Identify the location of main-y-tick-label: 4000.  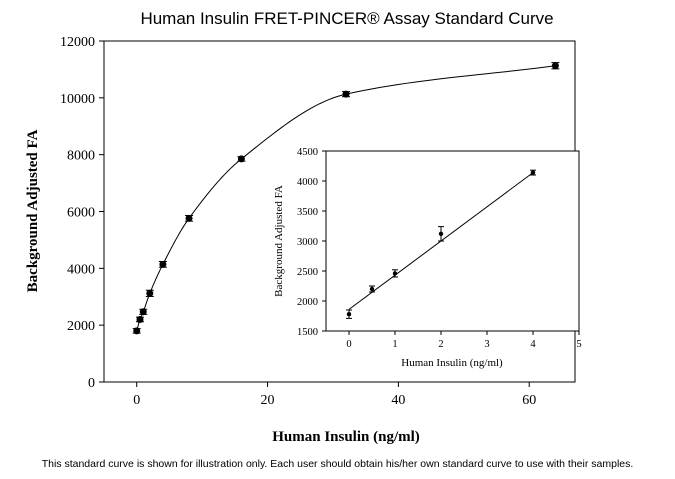
(81, 269).